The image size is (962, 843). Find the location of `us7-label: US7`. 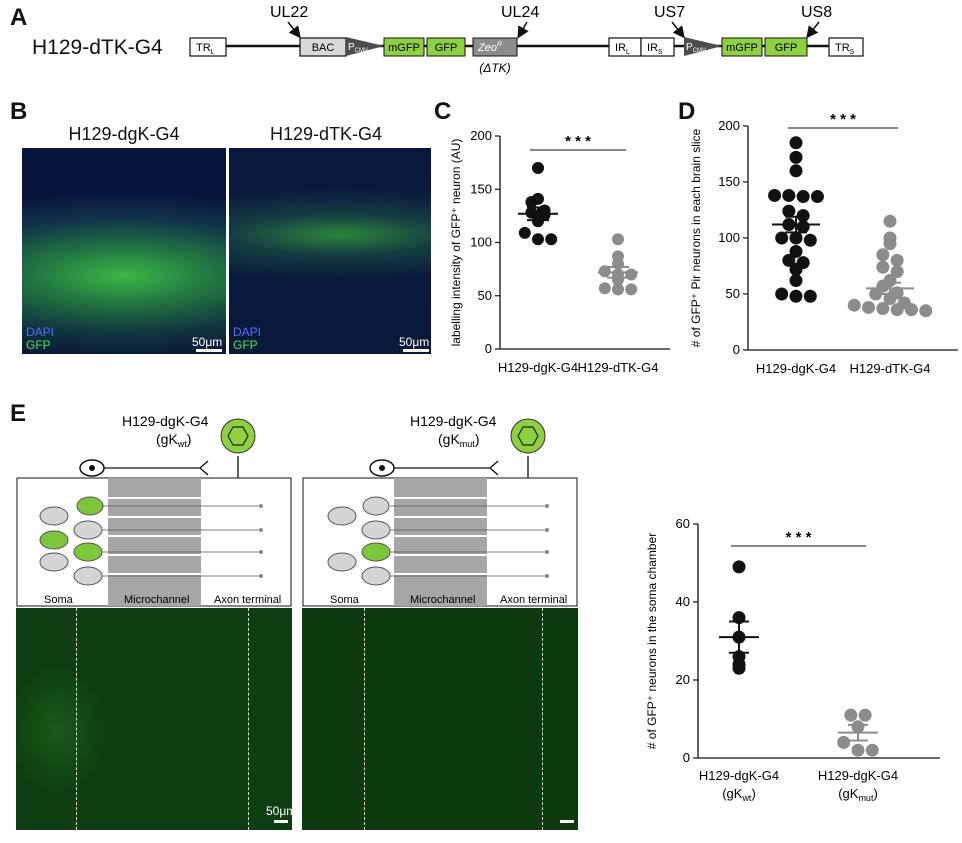

us7-label: US7 is located at coordinates (669, 12).